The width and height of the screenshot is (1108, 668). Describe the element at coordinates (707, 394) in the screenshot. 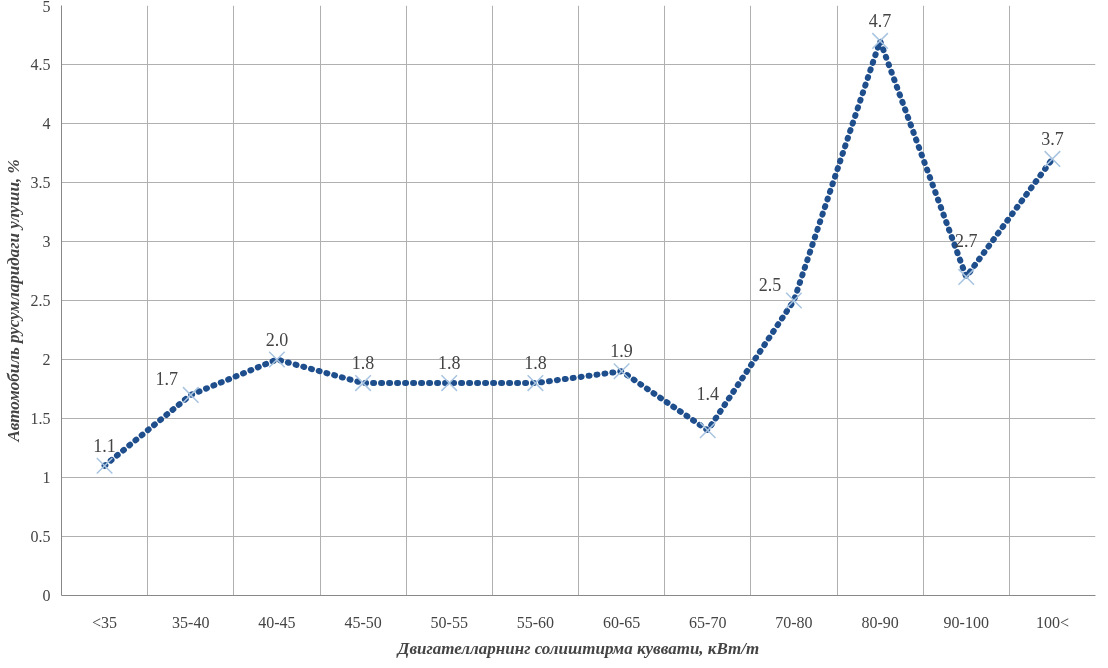

I see `data-label: 1.4` at that location.